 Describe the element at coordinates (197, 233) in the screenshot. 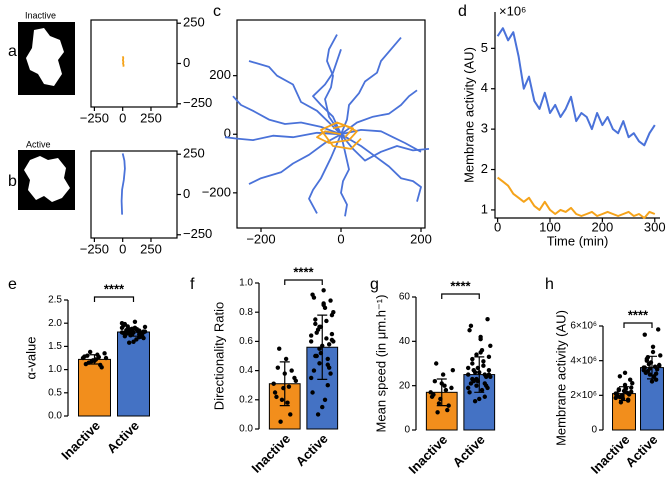

I see `y-tick-label: −250` at that location.